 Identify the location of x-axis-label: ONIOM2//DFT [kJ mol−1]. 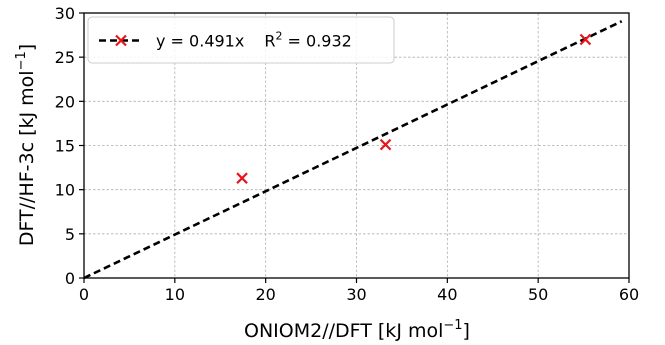
(357, 330).